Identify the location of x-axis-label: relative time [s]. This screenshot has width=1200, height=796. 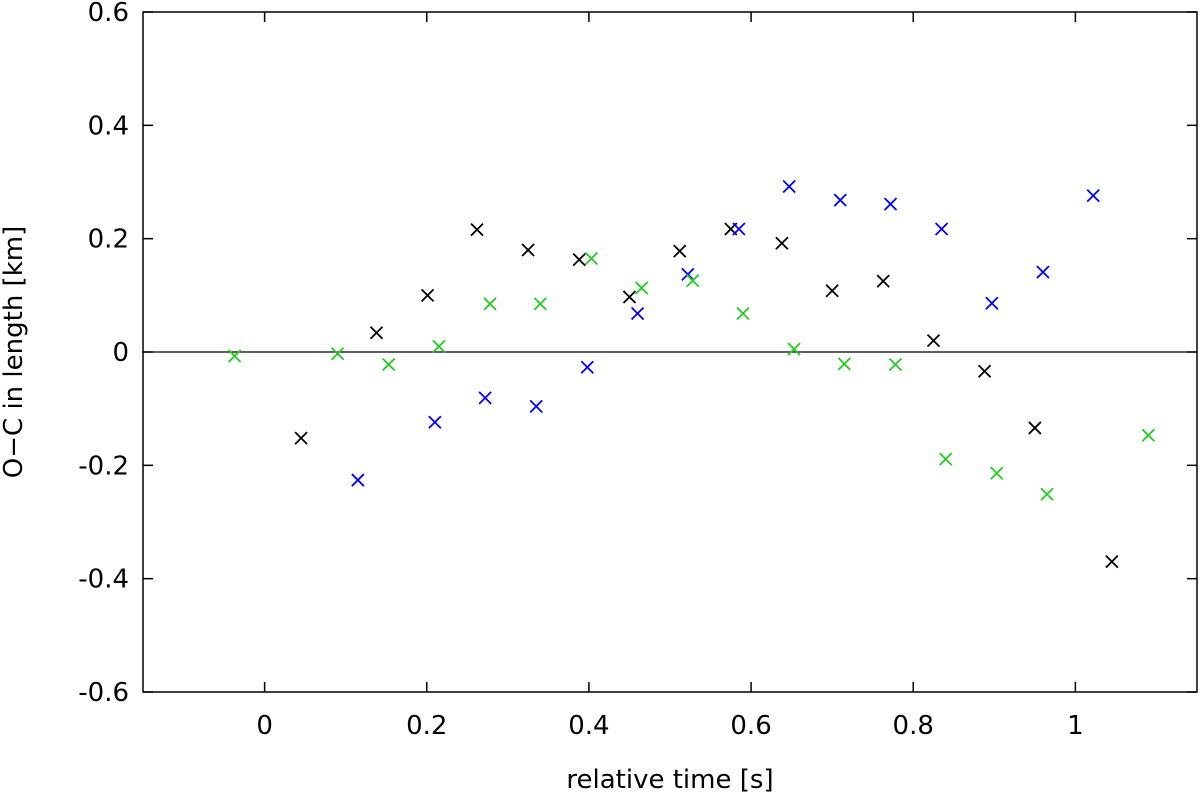
(669, 780).